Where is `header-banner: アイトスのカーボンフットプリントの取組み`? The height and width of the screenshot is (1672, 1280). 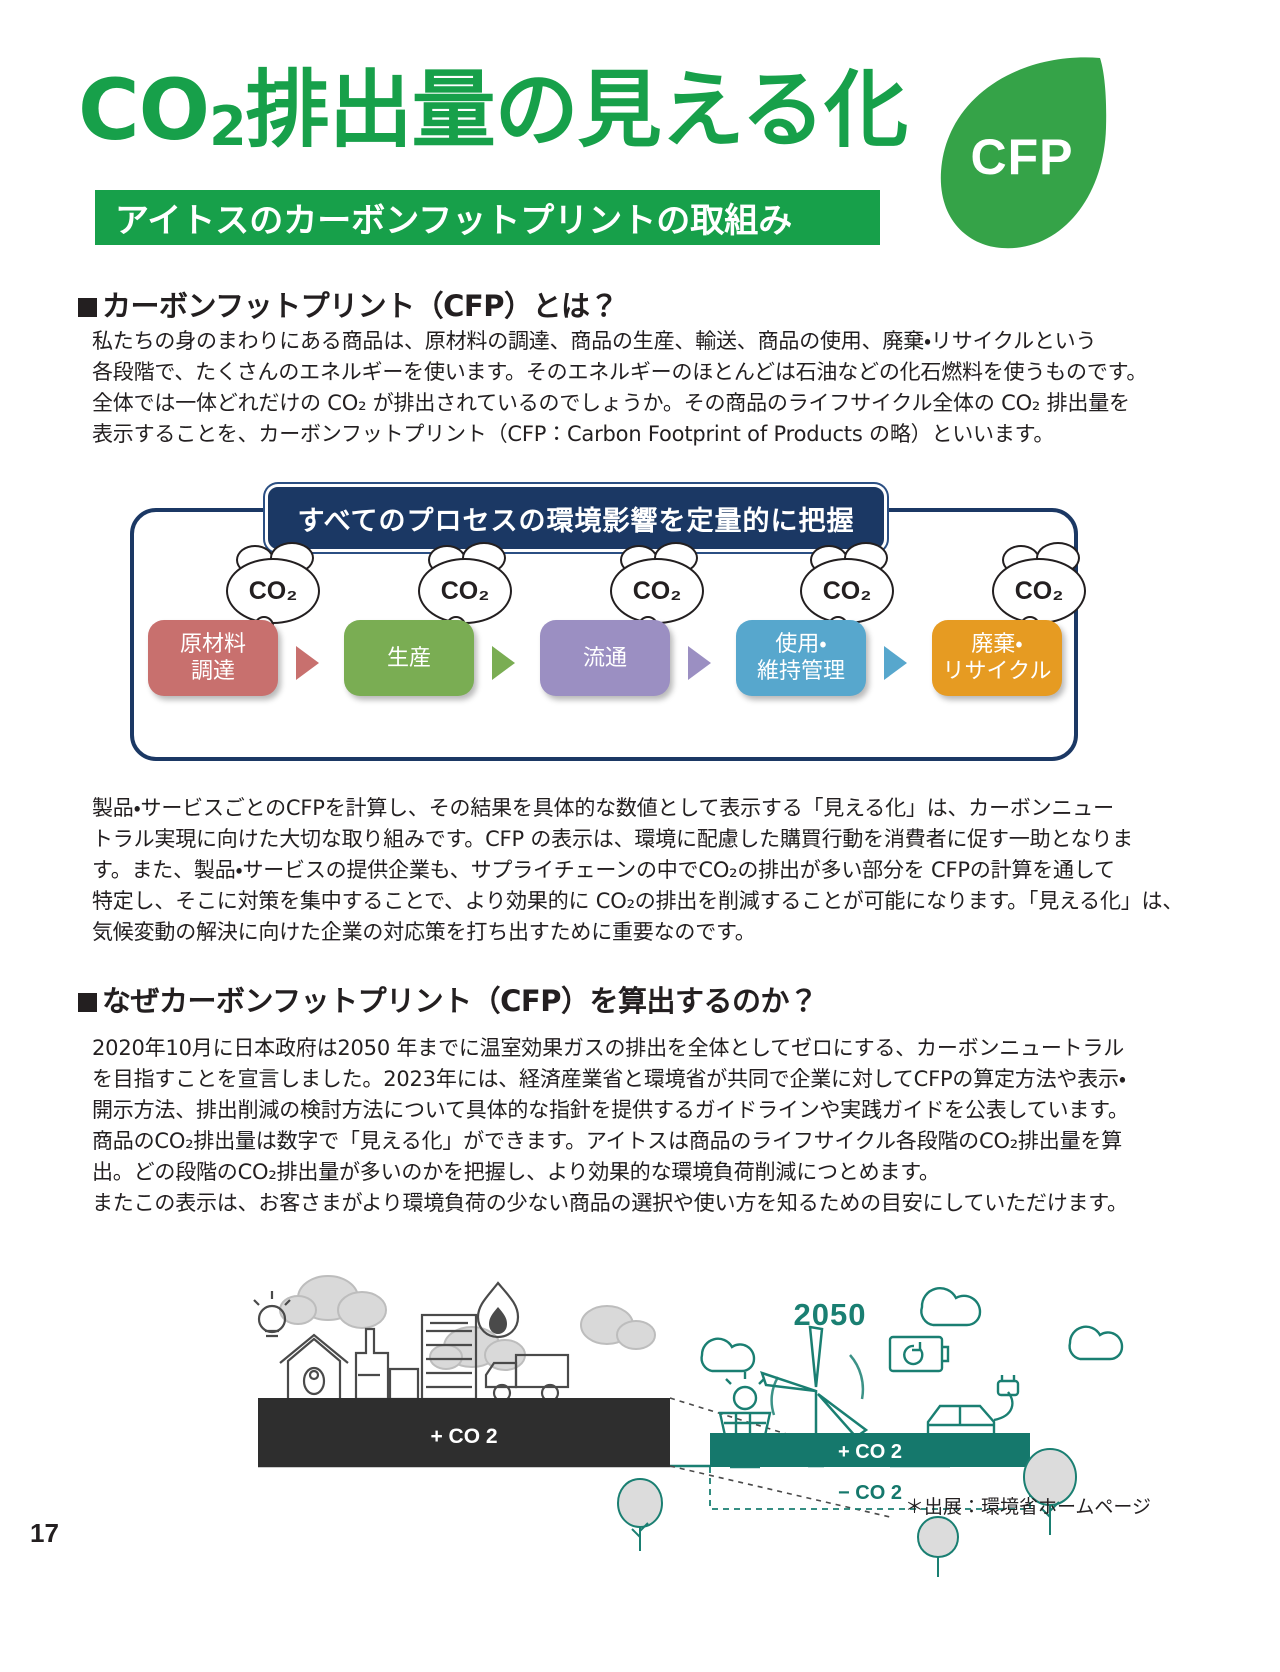 header-banner: アイトスのカーボンフットプリントの取組み is located at coordinates (487, 217).